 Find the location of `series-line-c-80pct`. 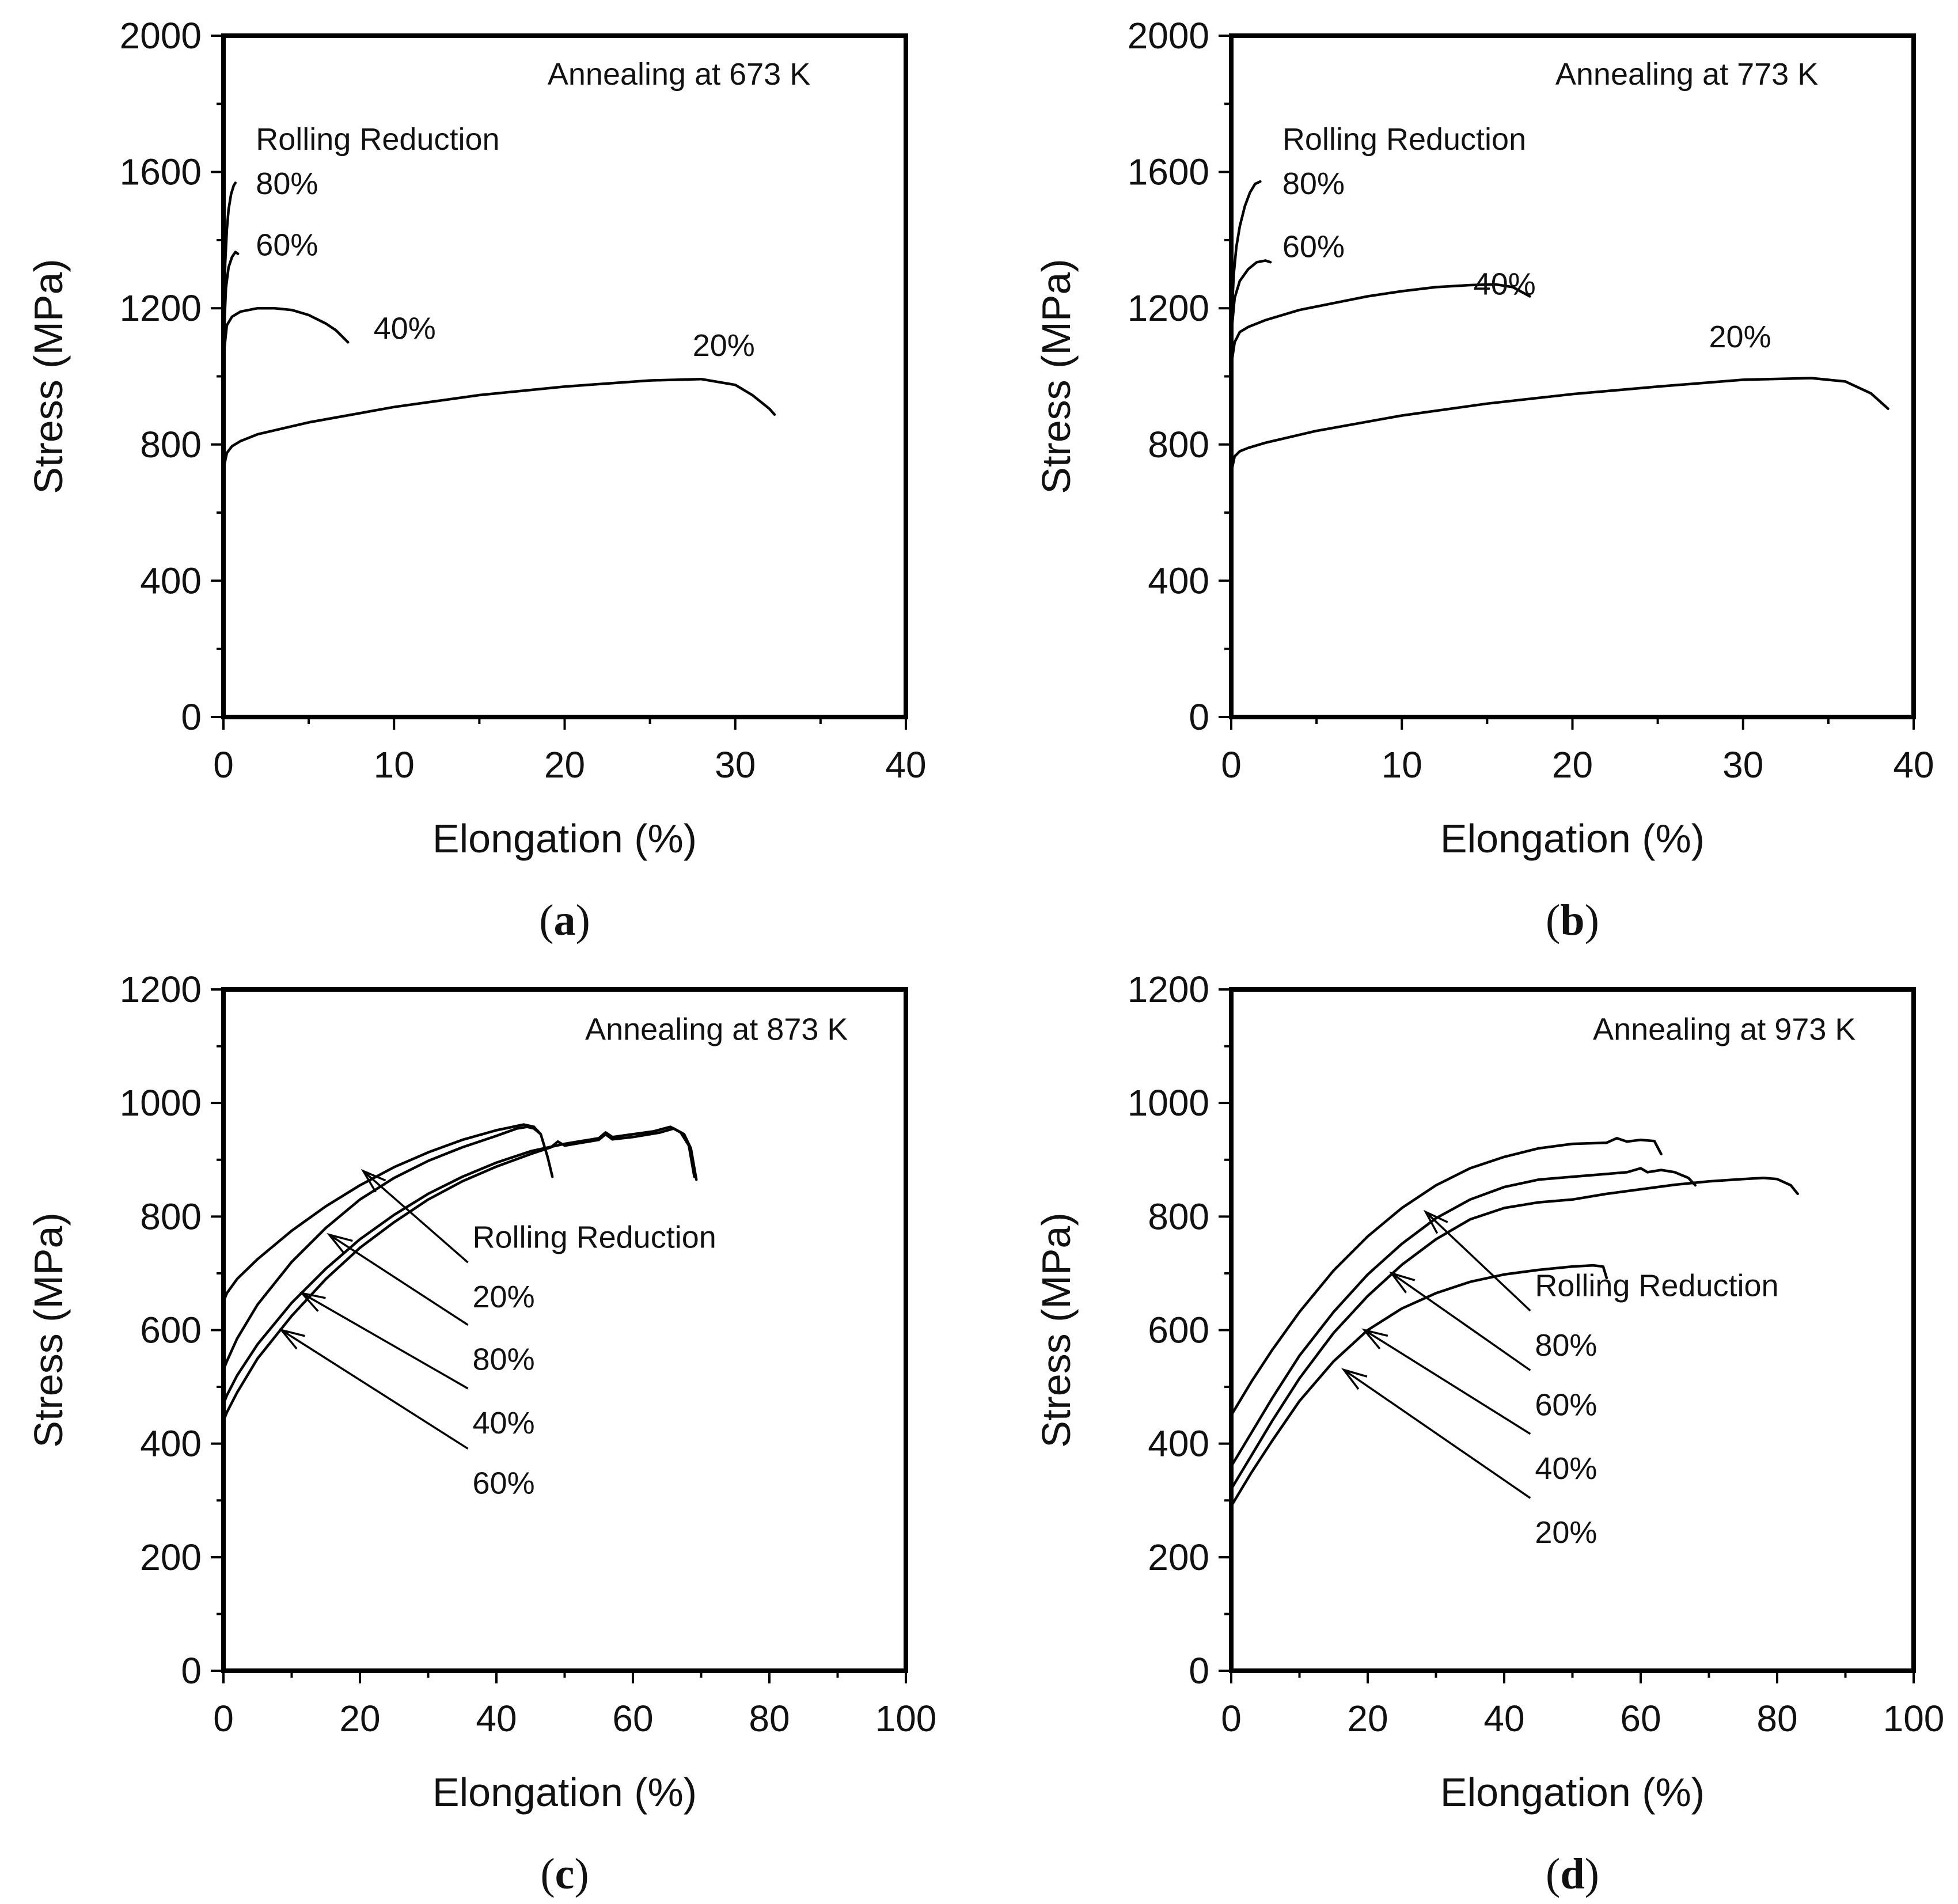

series-line-c-80pct is located at coordinates (382, 1248).